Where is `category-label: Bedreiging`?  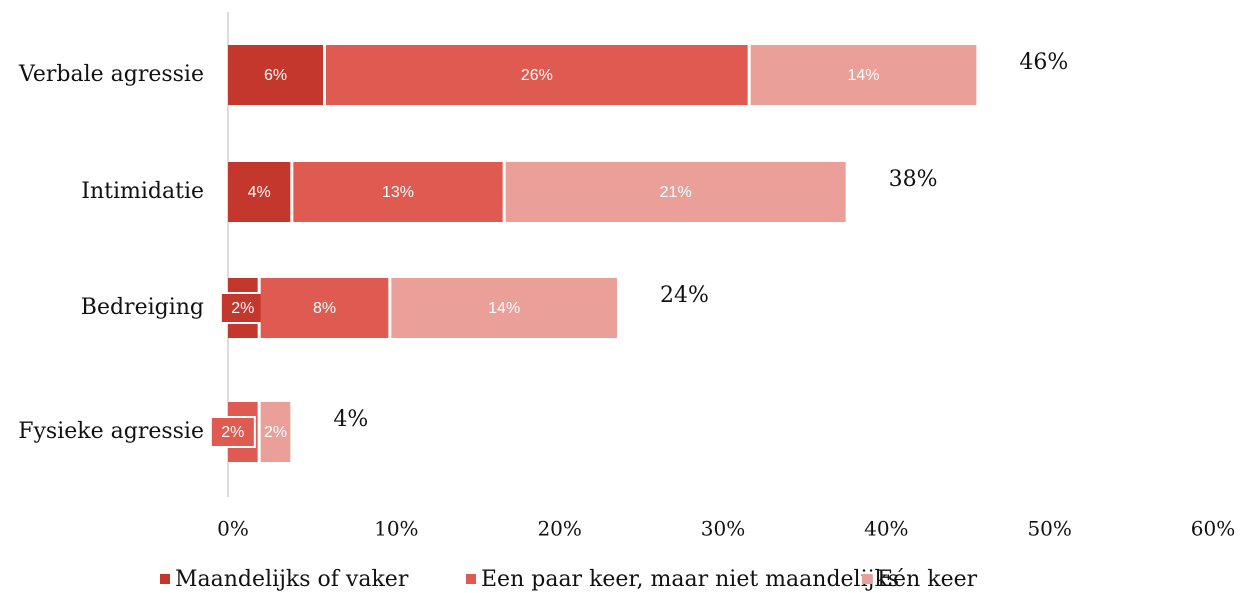
category-label: Bedreiging is located at coordinates (142, 307).